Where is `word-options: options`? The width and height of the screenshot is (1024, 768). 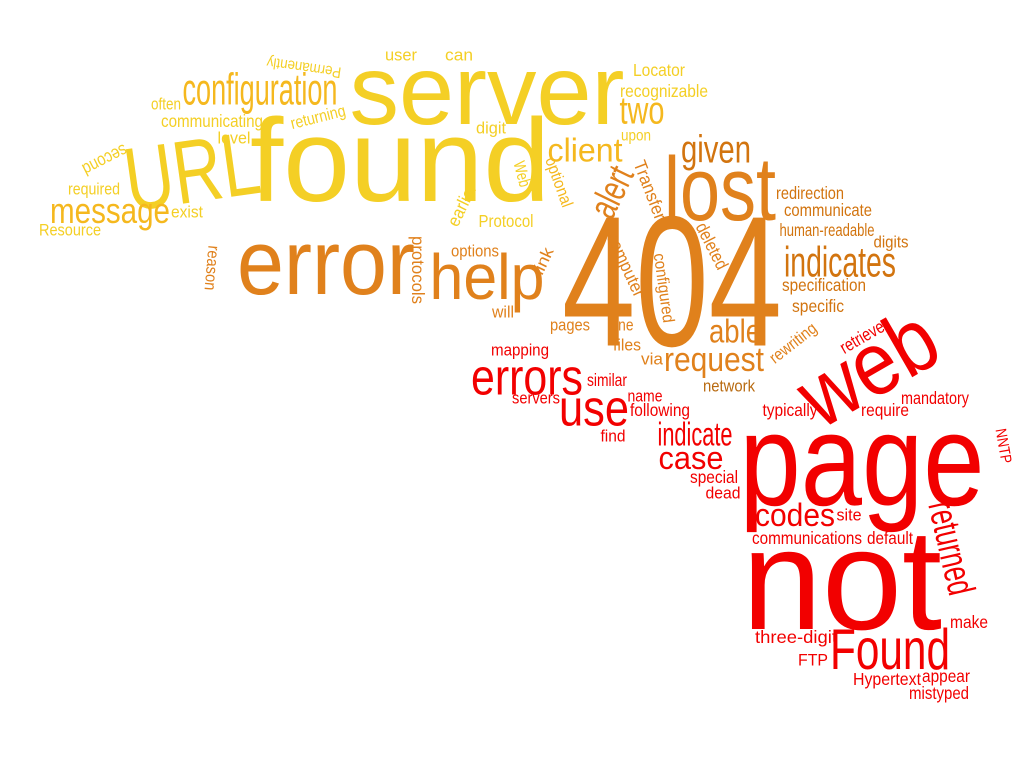
word-options: options is located at coordinates (475, 251).